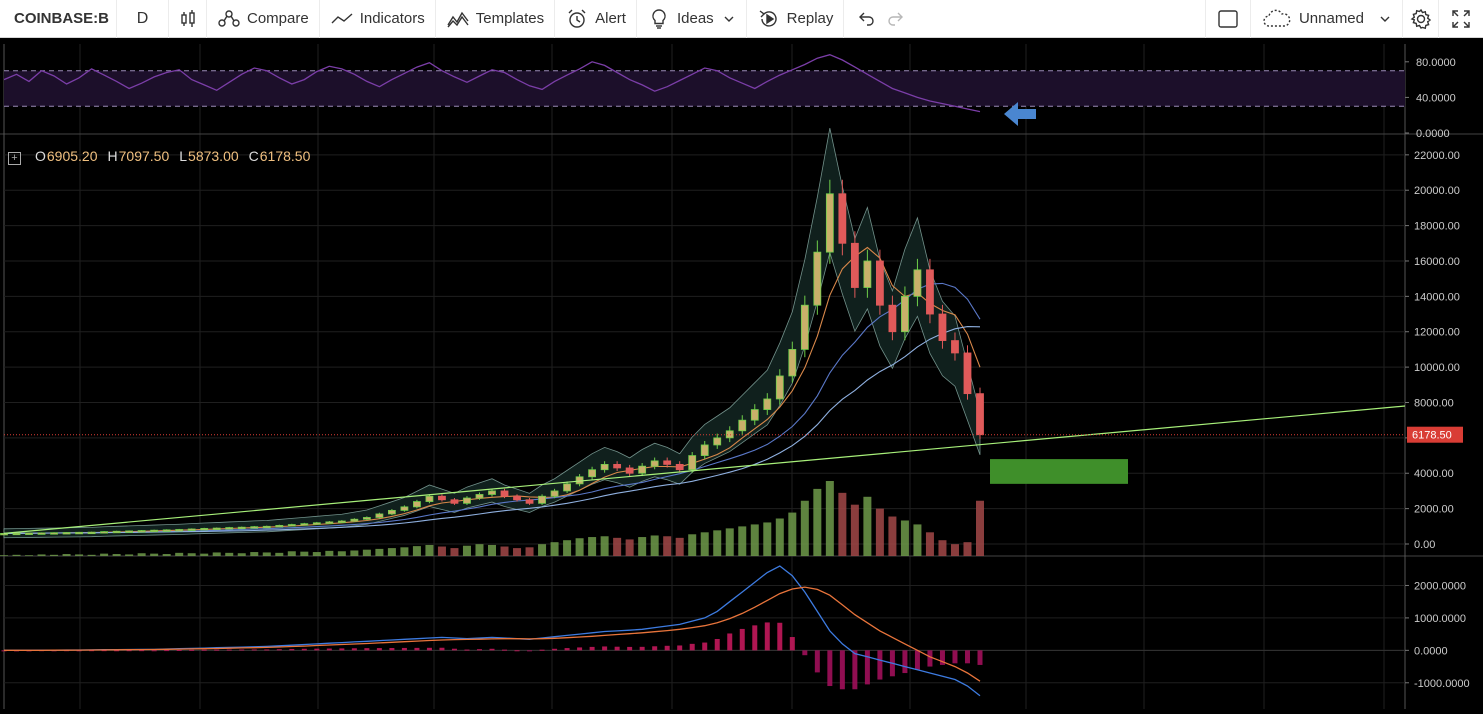  I want to click on replay-button: Replay, so click(796, 19).